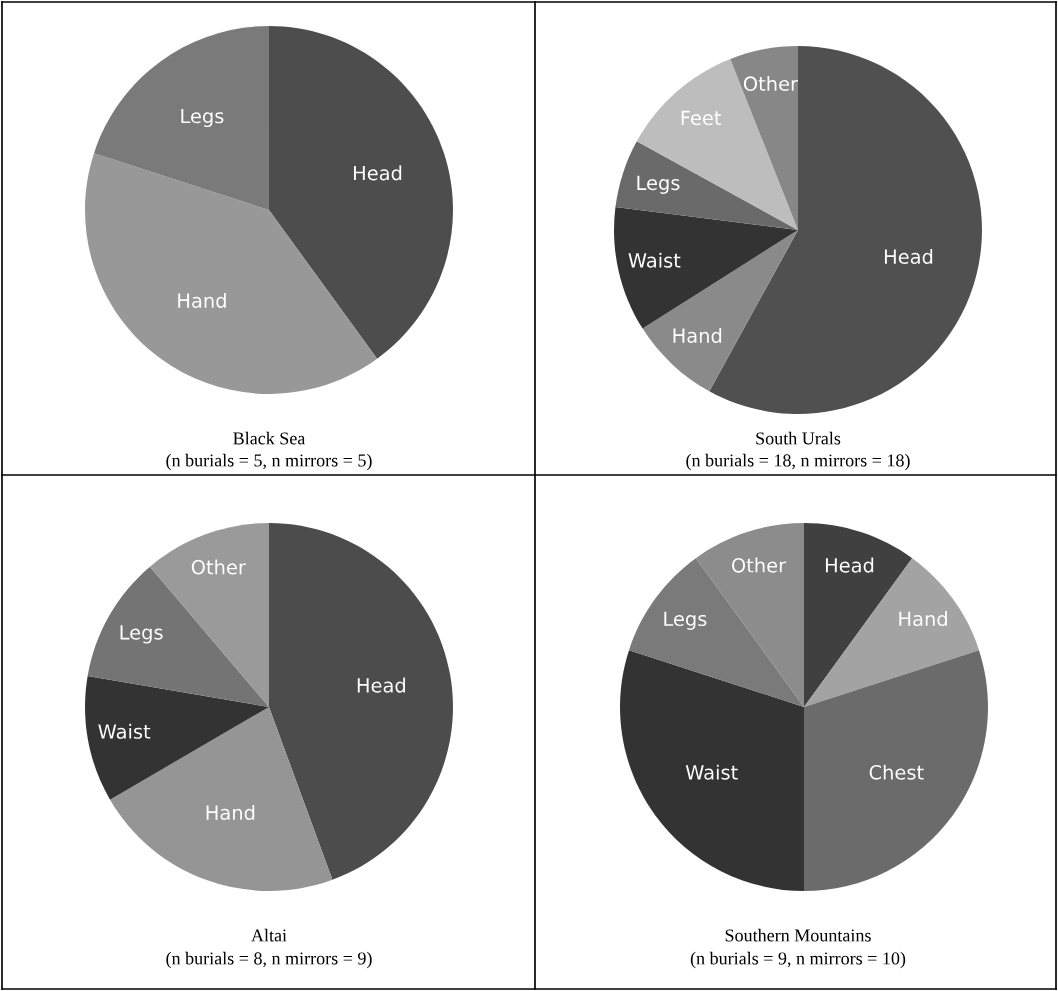 The width and height of the screenshot is (1058, 991). I want to click on text: Altai, so click(269, 935).